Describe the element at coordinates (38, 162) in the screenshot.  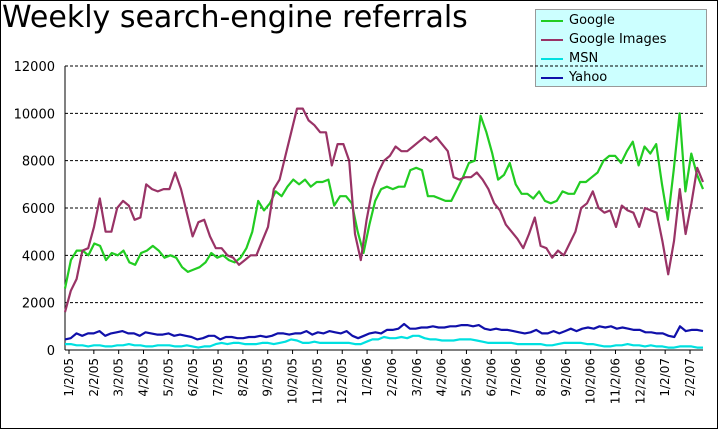
I see `y-tick-label: 8000` at that location.